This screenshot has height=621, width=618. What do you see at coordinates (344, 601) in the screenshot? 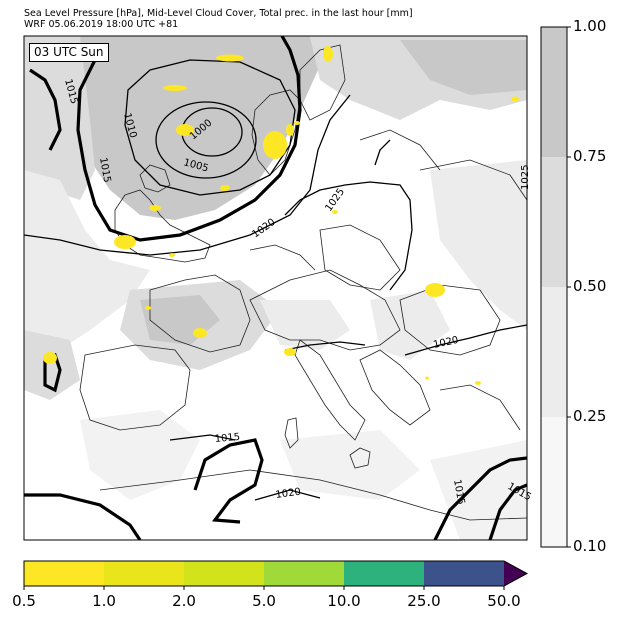
I see `precip-tick-label: 10.0` at bounding box center [344, 601].